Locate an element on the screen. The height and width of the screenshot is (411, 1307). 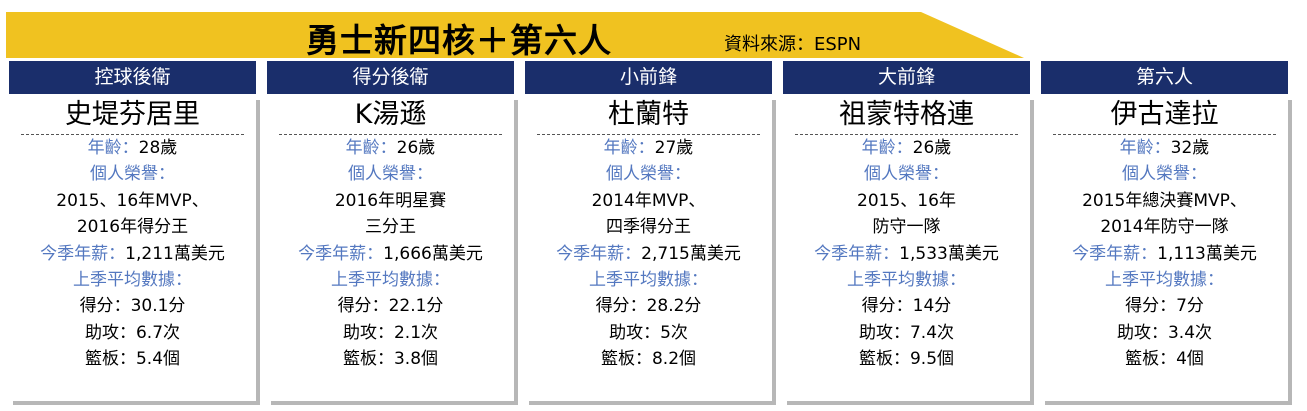
assists-row: 助攻：7.4次 is located at coordinates (906, 333).